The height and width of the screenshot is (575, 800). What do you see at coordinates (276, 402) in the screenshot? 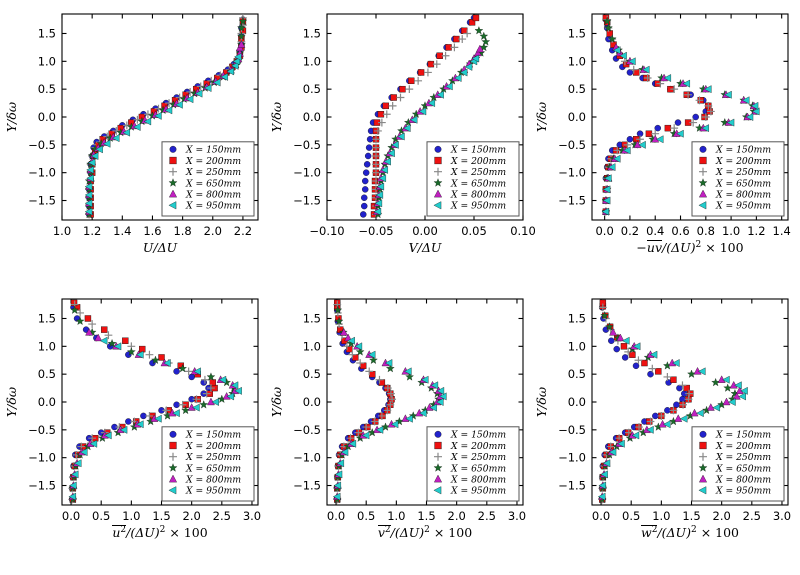
I see `y-axis-label: Y/δω` at bounding box center [276, 402].